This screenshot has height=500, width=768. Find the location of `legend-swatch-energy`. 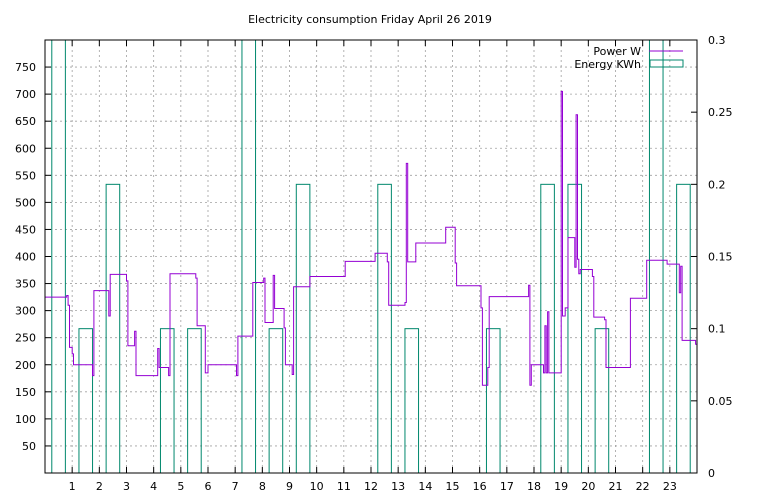

legend-swatch-energy is located at coordinates (666, 63).